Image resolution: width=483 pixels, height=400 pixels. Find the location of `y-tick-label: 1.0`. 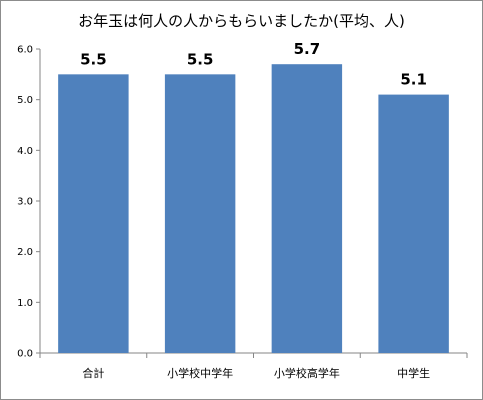

y-tick-label: 1.0 is located at coordinates (25, 303).